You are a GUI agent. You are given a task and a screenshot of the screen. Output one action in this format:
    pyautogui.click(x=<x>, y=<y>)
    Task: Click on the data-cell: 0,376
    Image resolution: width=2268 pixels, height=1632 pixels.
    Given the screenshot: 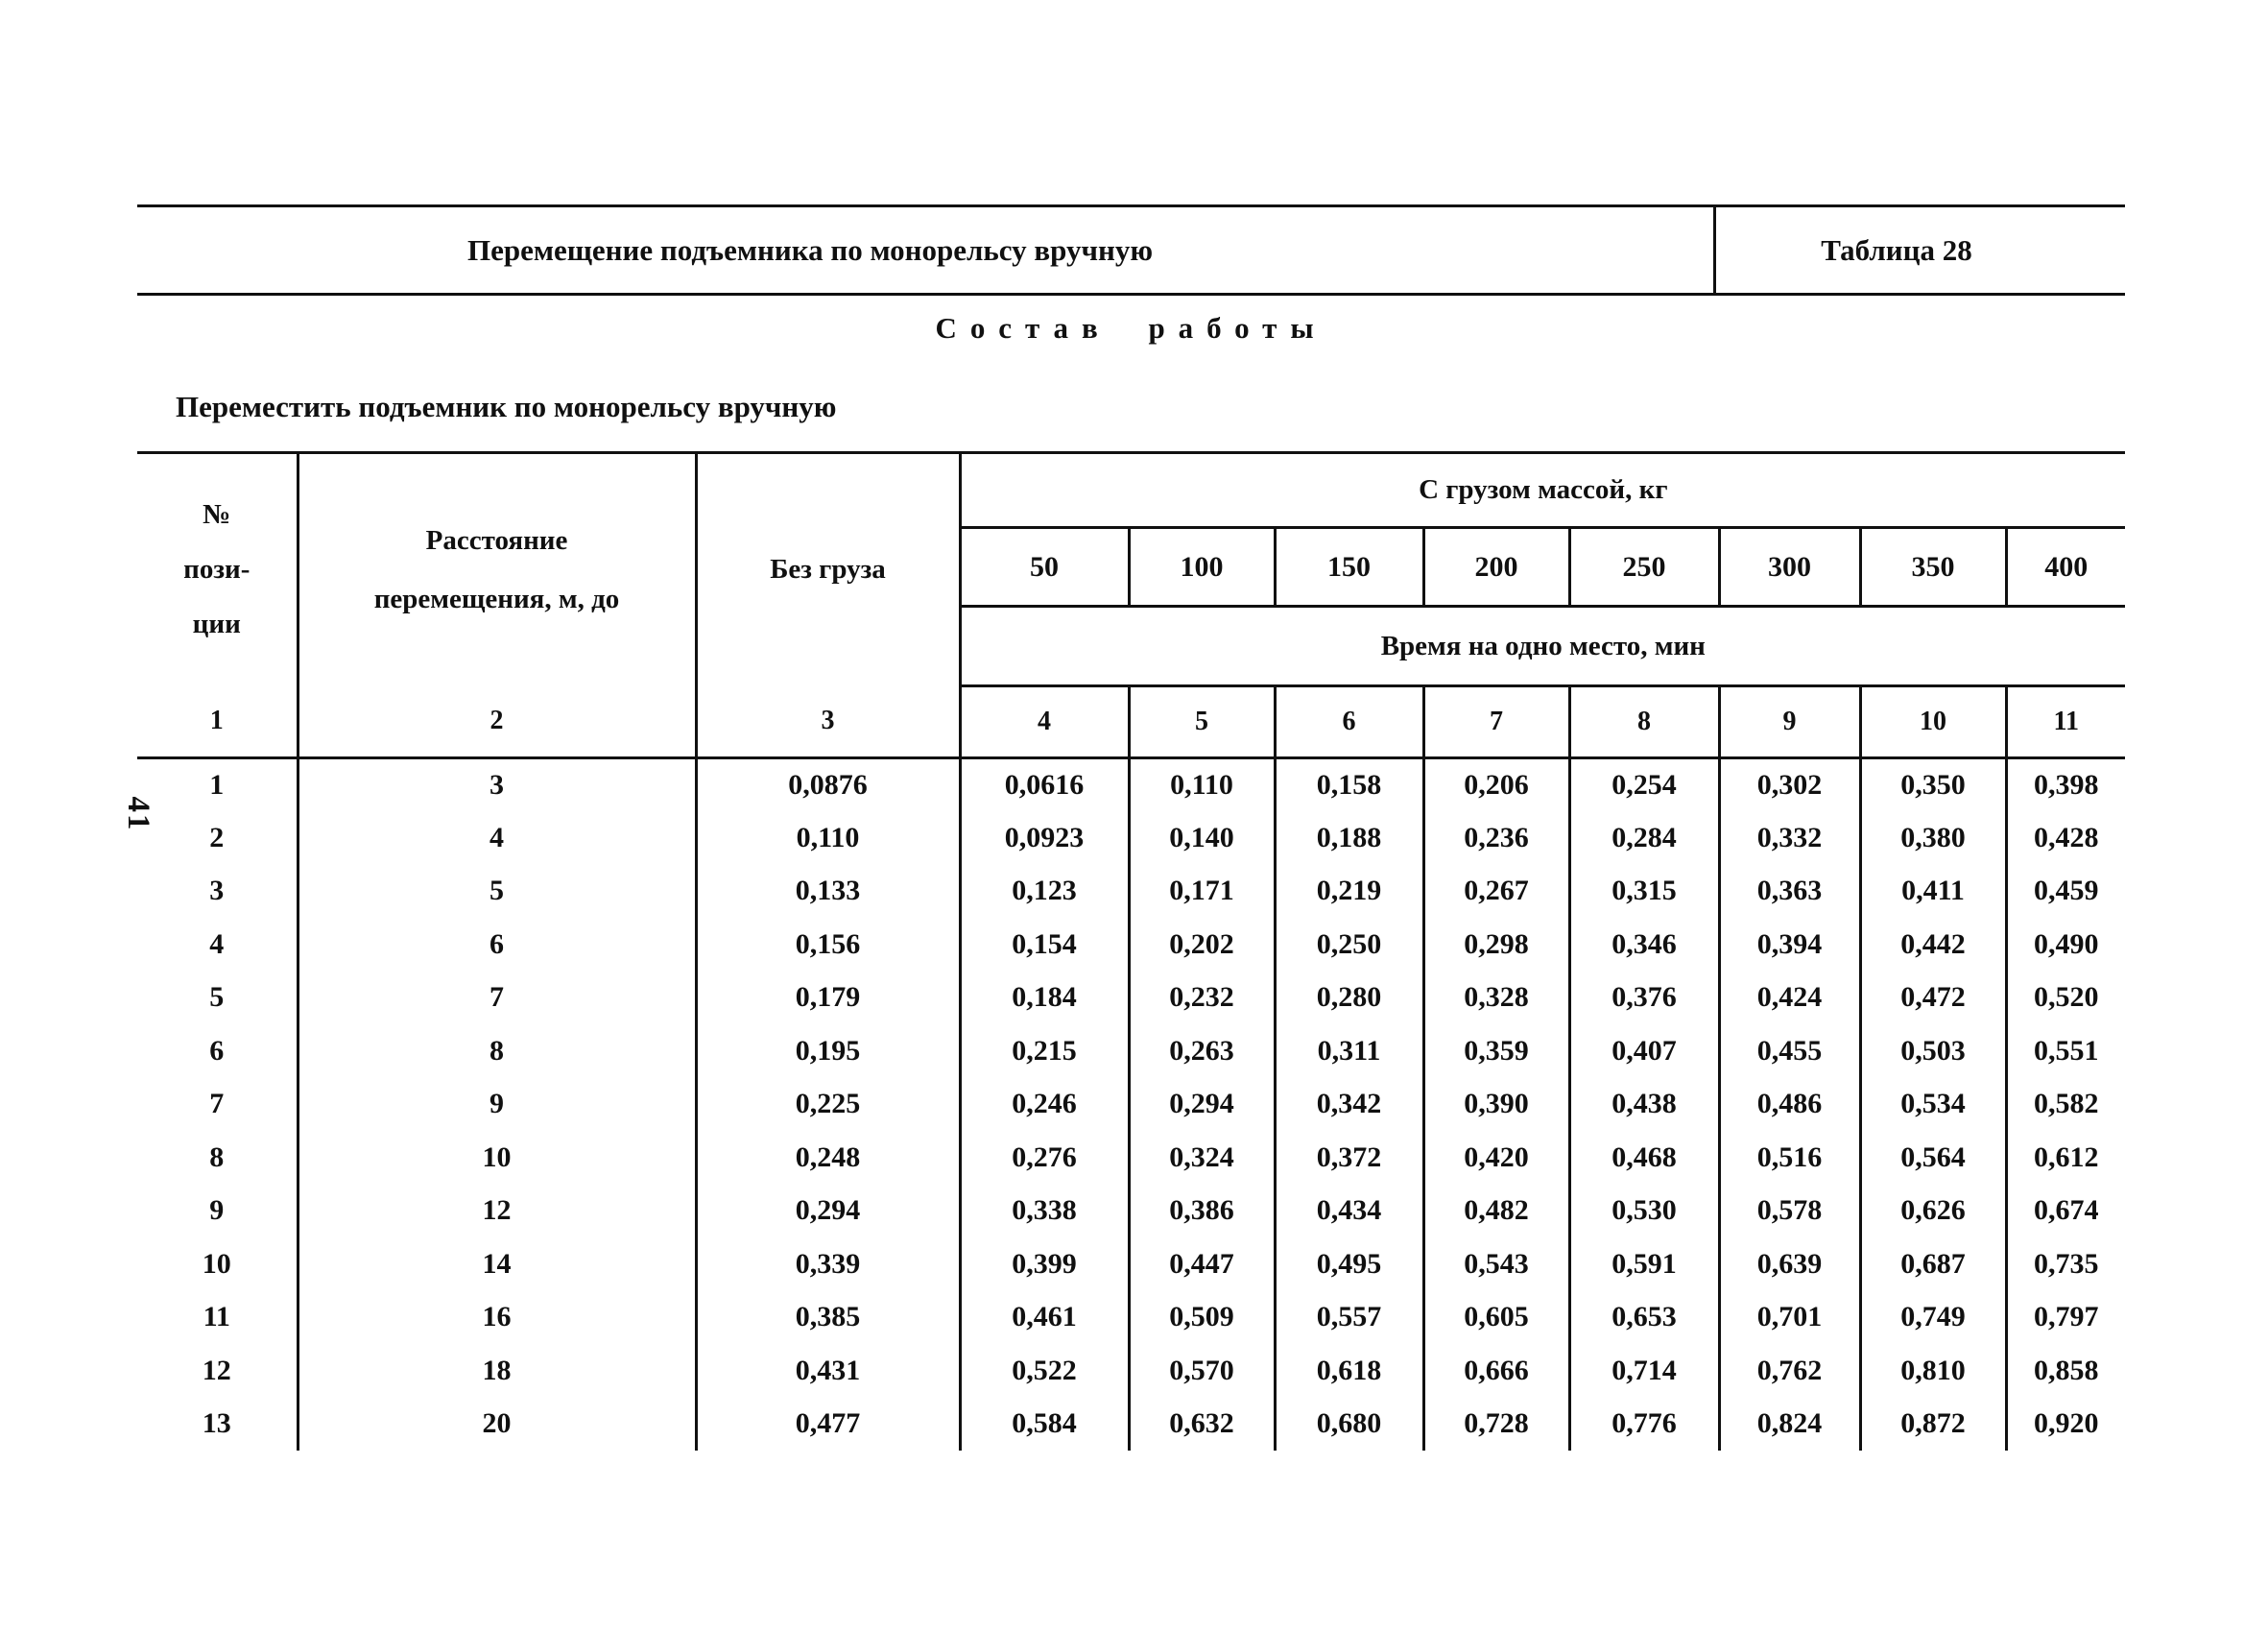 What is the action you would take?
    pyautogui.click(x=1643, y=997)
    